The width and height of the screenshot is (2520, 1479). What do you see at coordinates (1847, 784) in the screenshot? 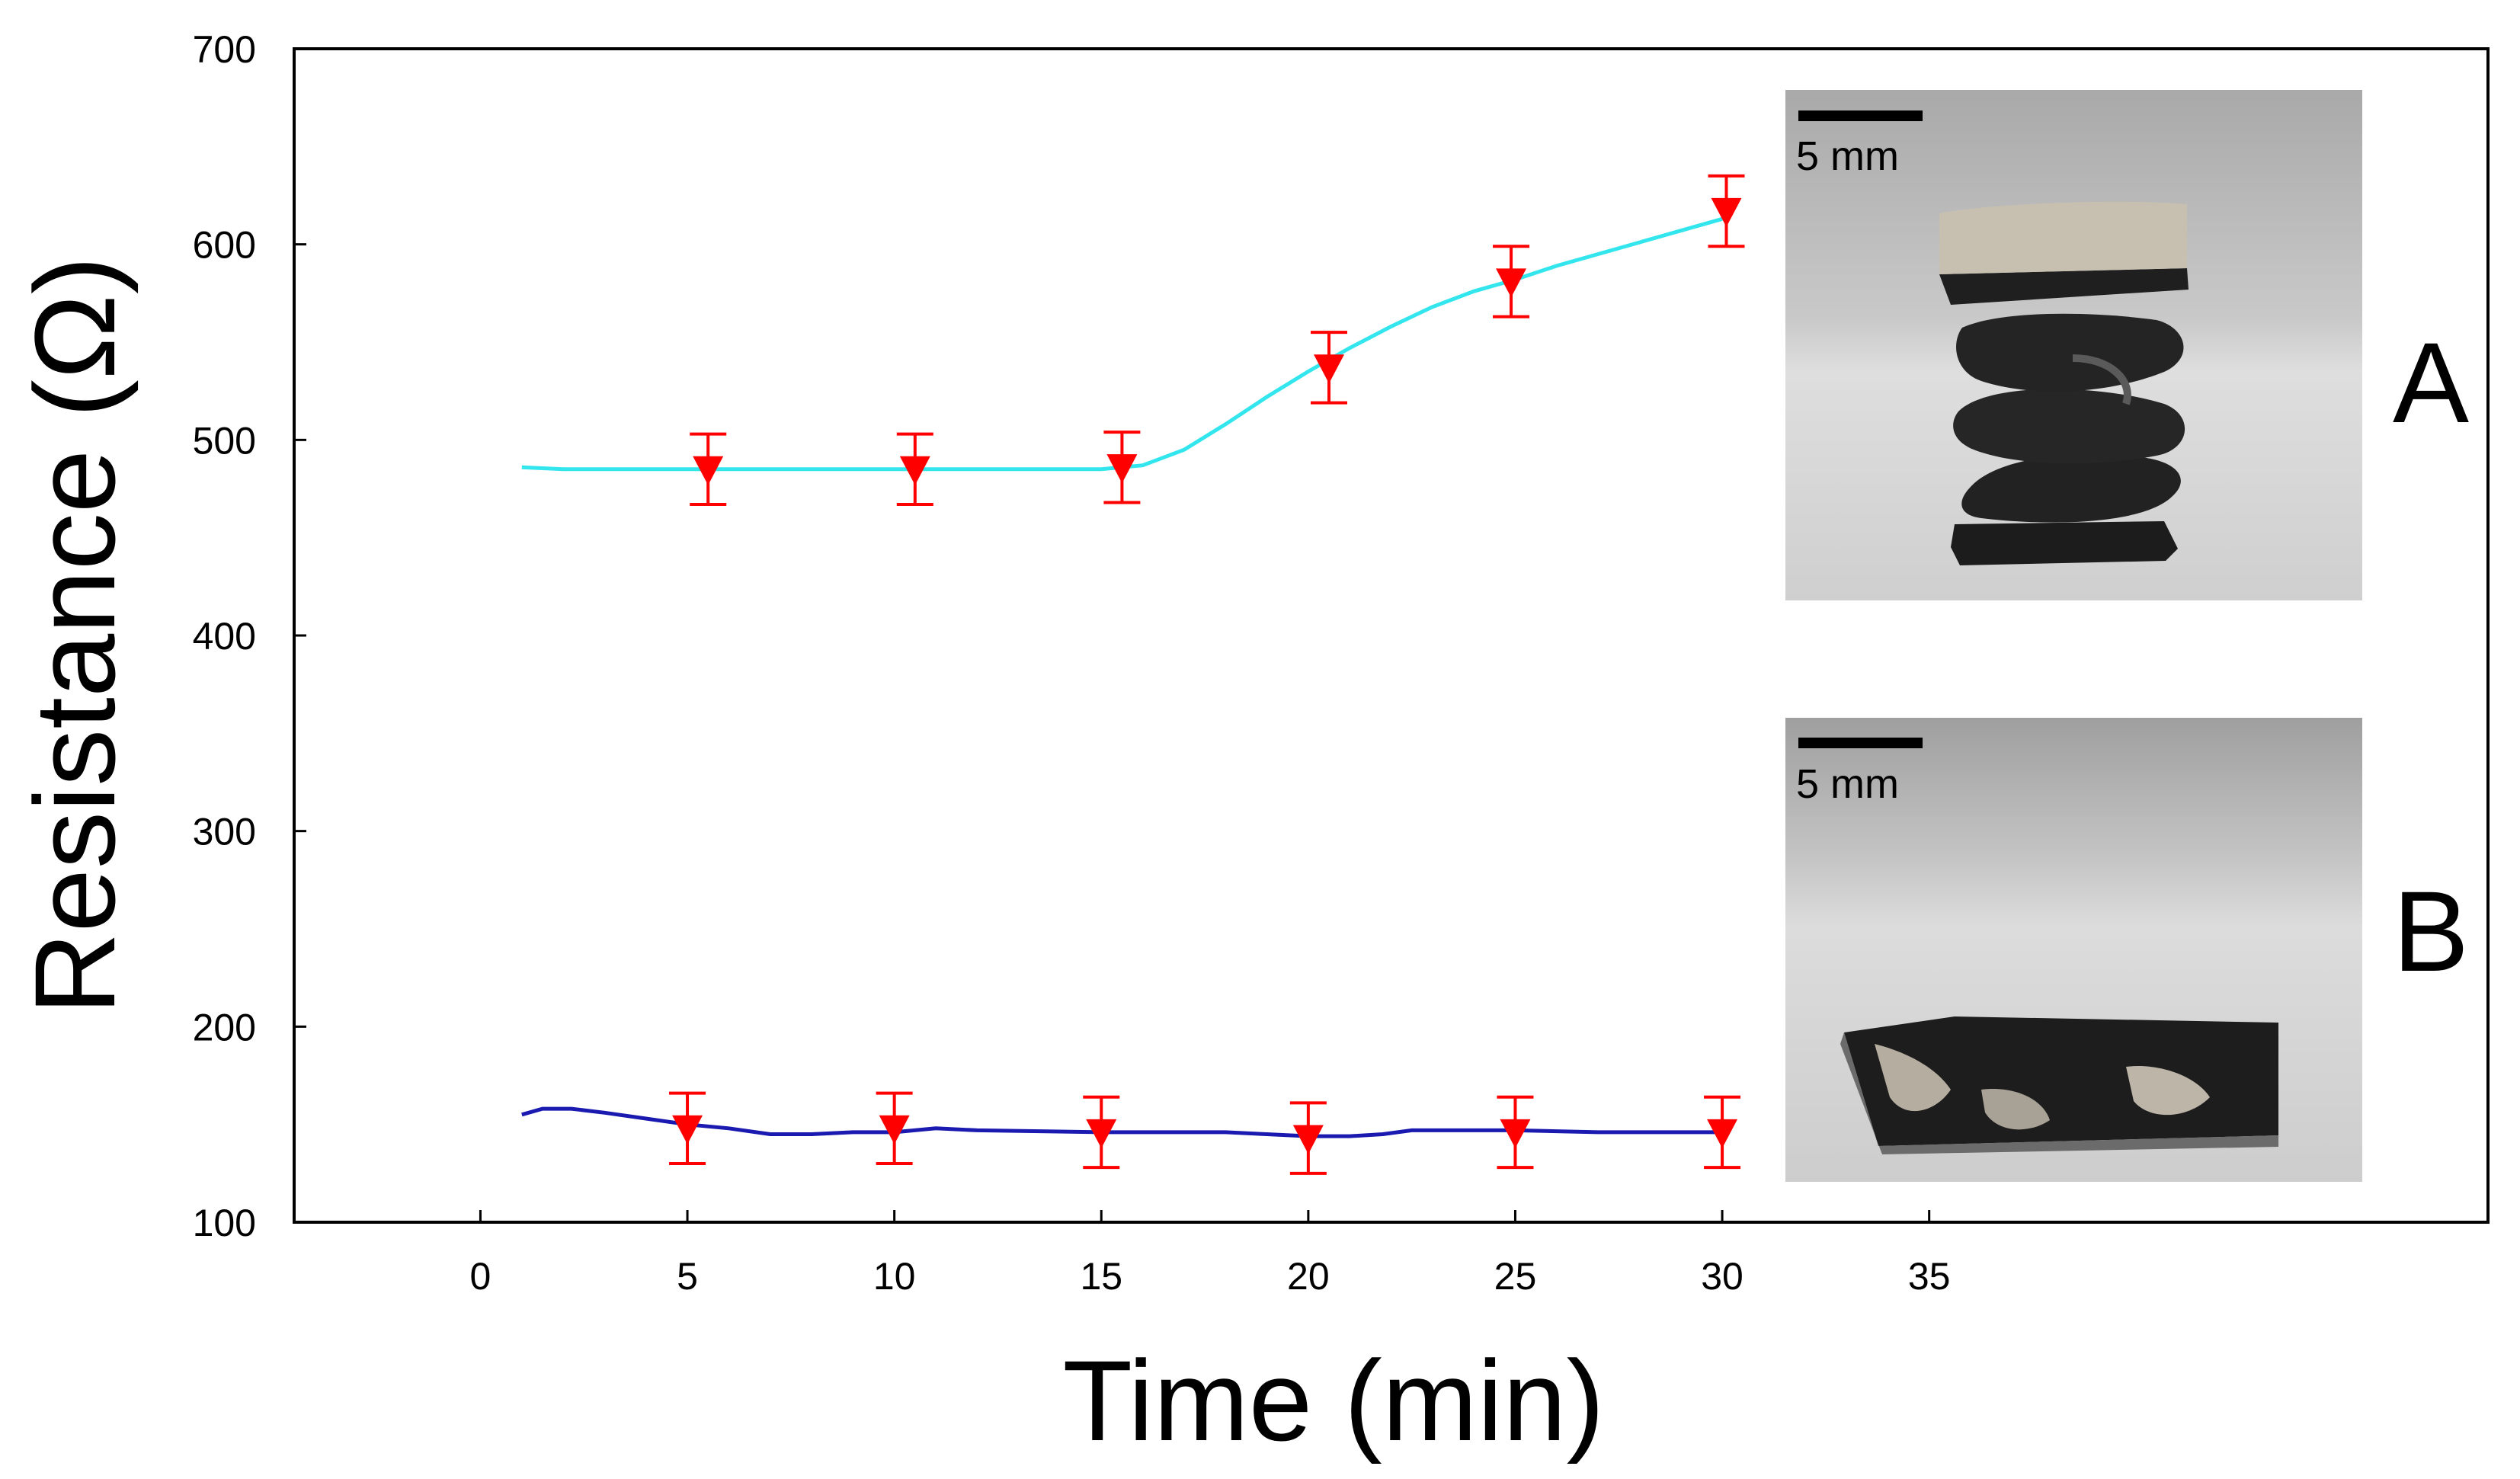
I see `inset-b-scale-text: 5 mm` at bounding box center [1847, 784].